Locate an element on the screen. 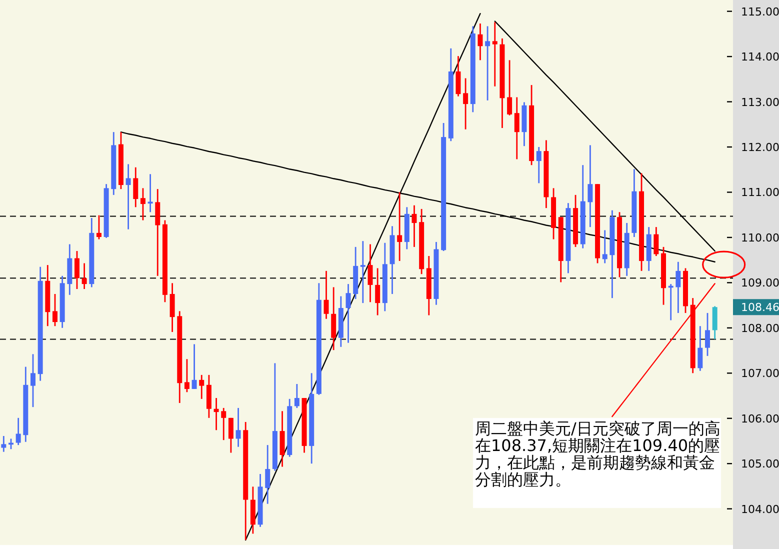  annotation: 周二盤中美元/日元突破了周一的高在108.37,短期關注在109.40的壓力，在此點，是前期趨勢線和黃金分割的壓力。 is located at coordinates (597, 463).